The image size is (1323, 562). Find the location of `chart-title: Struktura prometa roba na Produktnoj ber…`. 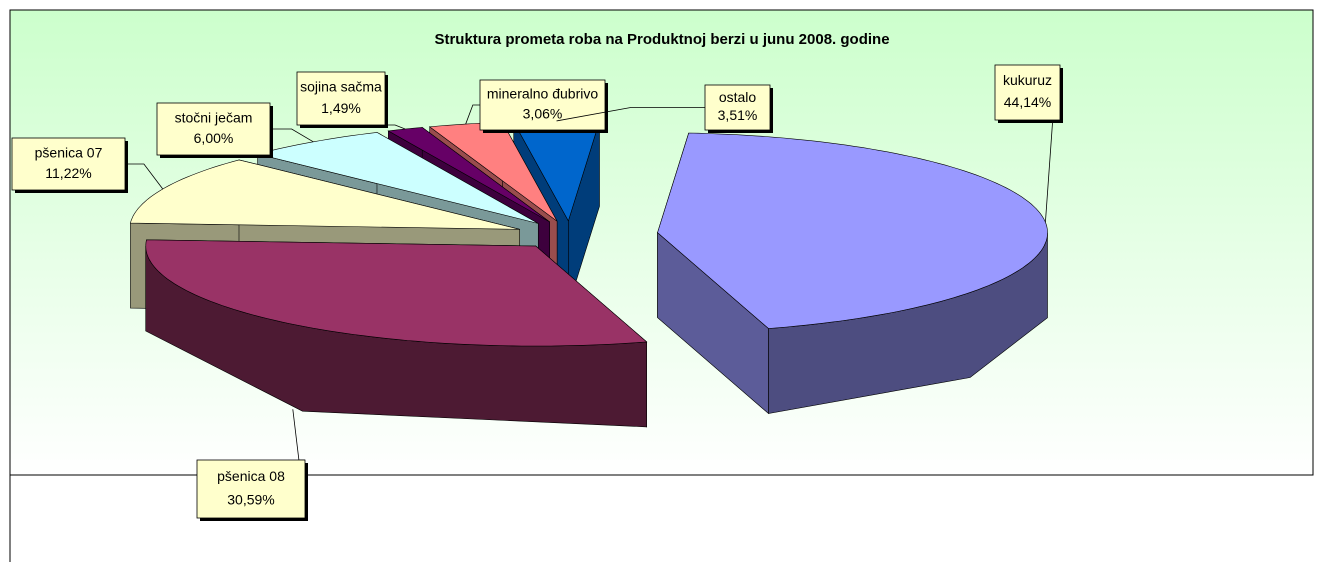

chart-title: Struktura prometa roba na Produktnoj ber… is located at coordinates (661, 39).